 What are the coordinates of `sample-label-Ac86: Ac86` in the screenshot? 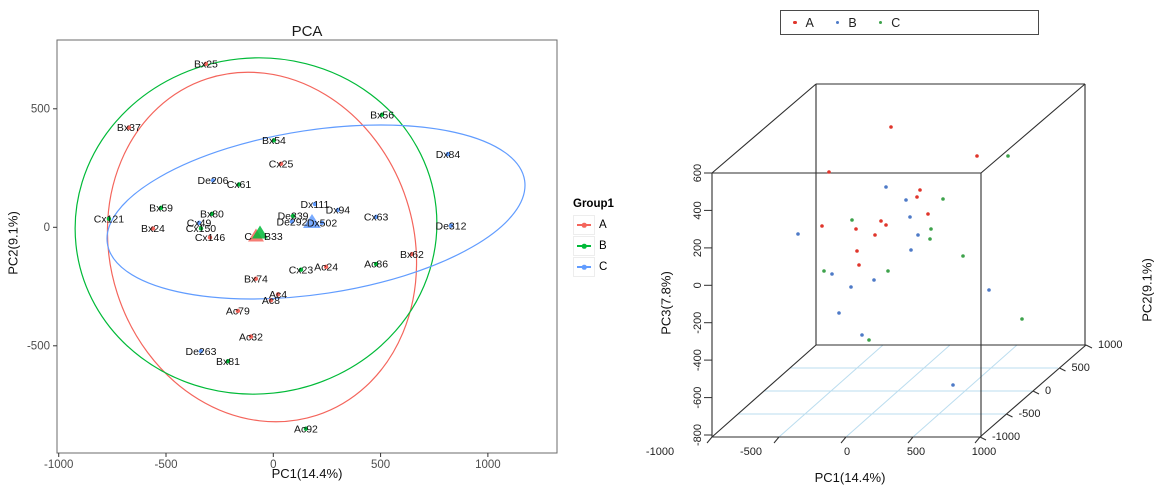 It's located at (376, 265).